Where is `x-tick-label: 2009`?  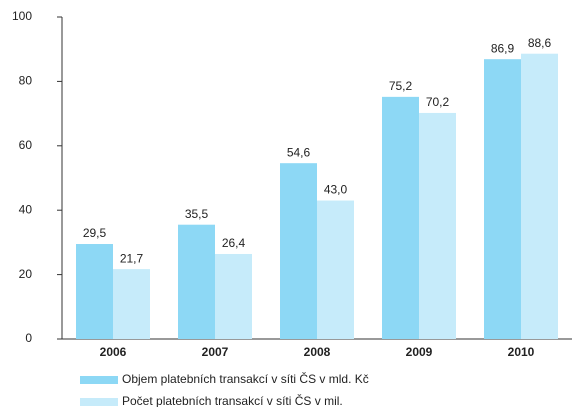 x-tick-label: 2009 is located at coordinates (419, 352).